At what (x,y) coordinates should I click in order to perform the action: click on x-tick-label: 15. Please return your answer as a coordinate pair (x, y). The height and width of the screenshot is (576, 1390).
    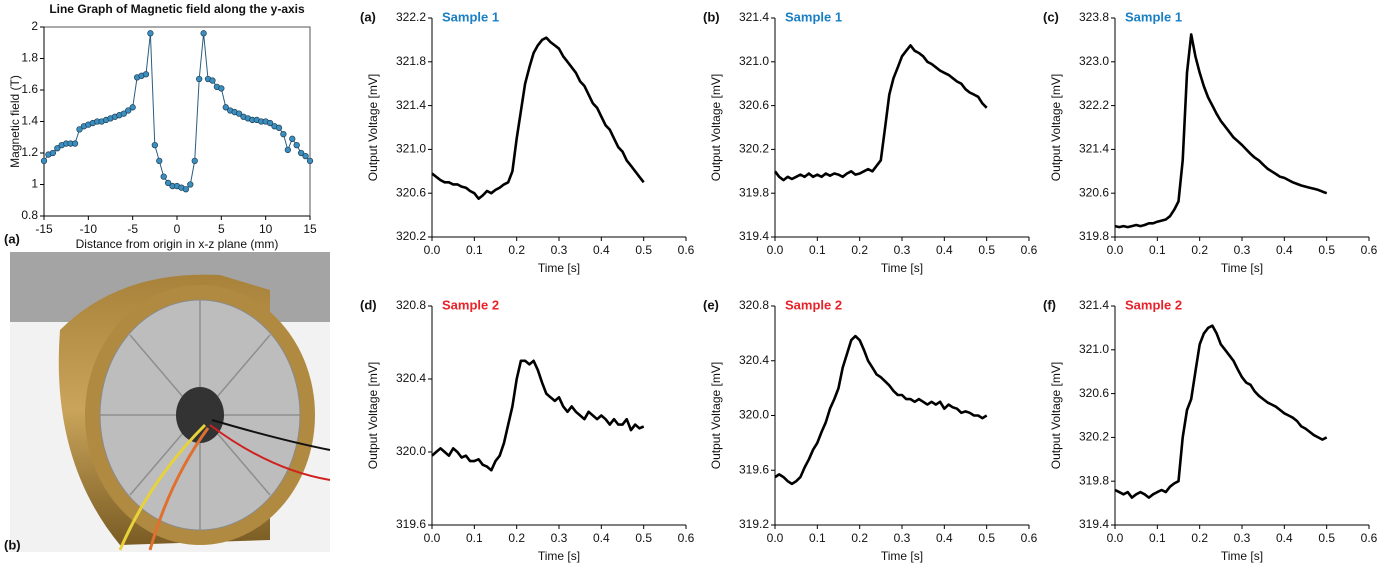
    Looking at the image, I should click on (310, 229).